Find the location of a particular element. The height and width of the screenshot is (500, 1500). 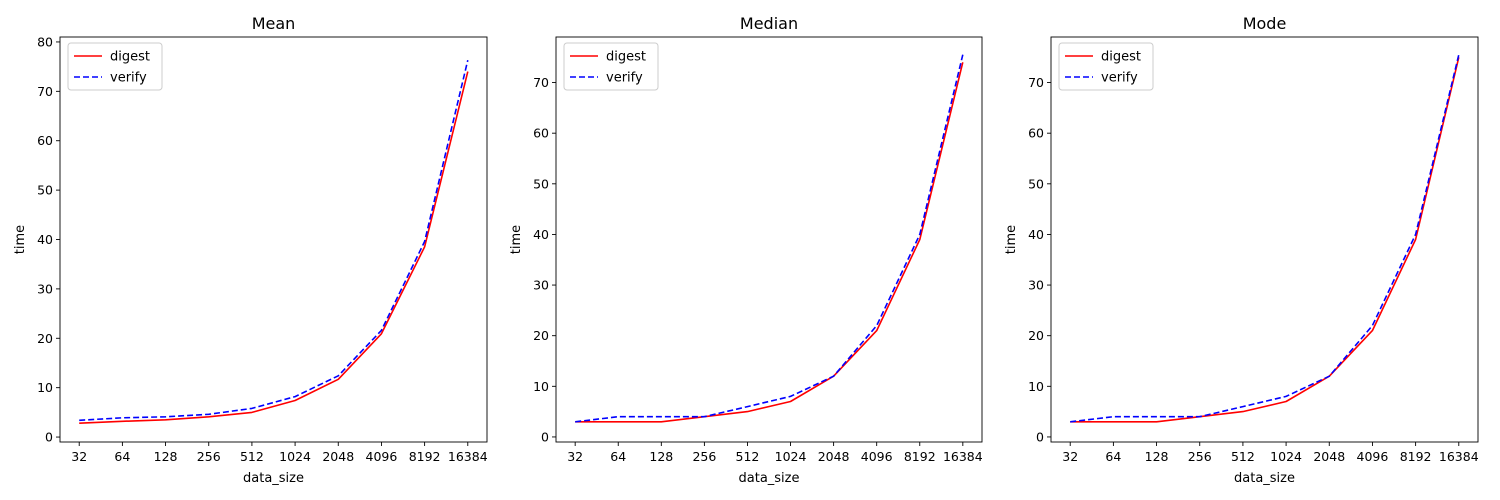

chart-title: Mode is located at coordinates (1265, 23).